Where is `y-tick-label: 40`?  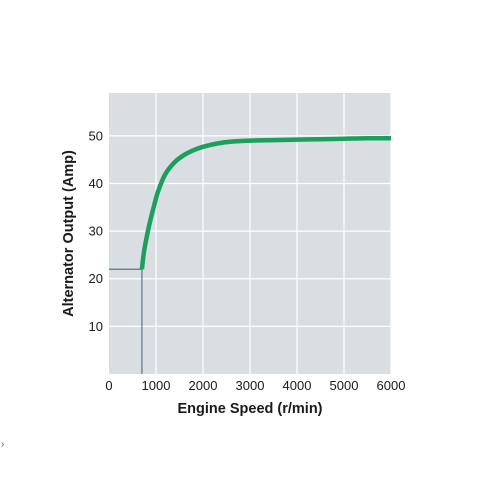 y-tick-label: 40 is located at coordinates (96, 183).